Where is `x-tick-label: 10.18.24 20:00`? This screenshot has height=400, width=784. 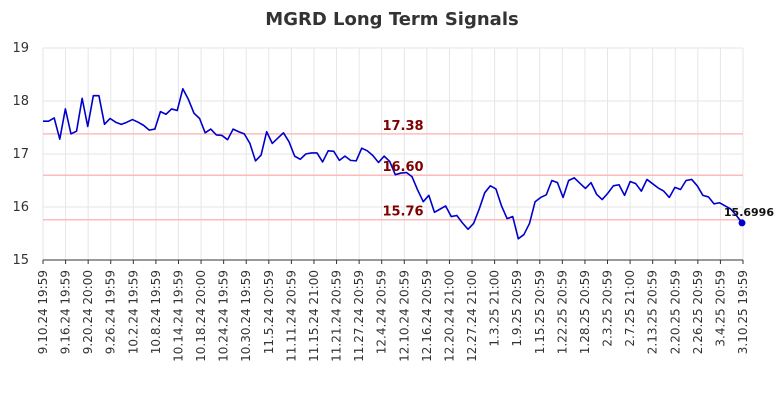
x-tick-label: 10.18.24 20:00 is located at coordinates (201, 316).